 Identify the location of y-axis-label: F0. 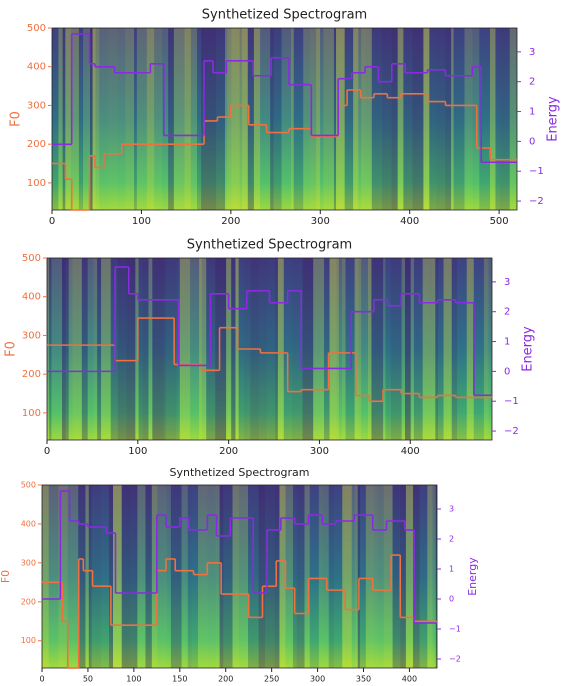
(11, 349).